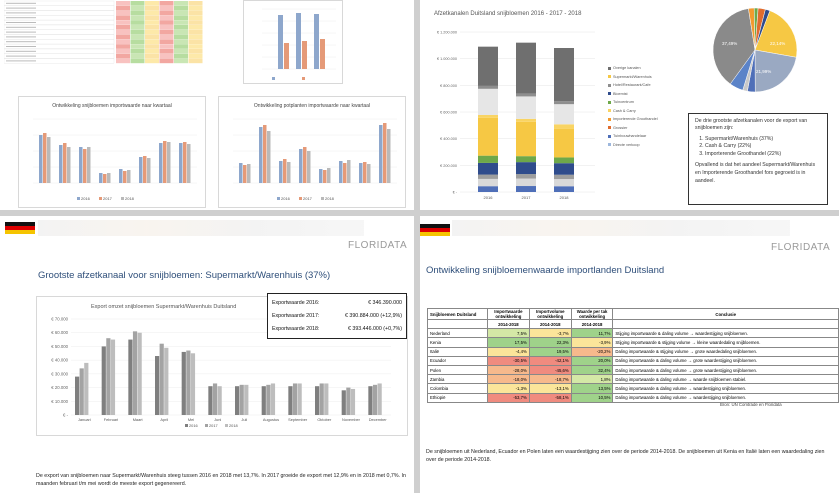  Describe the element at coordinates (457, 360) in the screenshot. I see `table-cell: Ecuador` at that location.